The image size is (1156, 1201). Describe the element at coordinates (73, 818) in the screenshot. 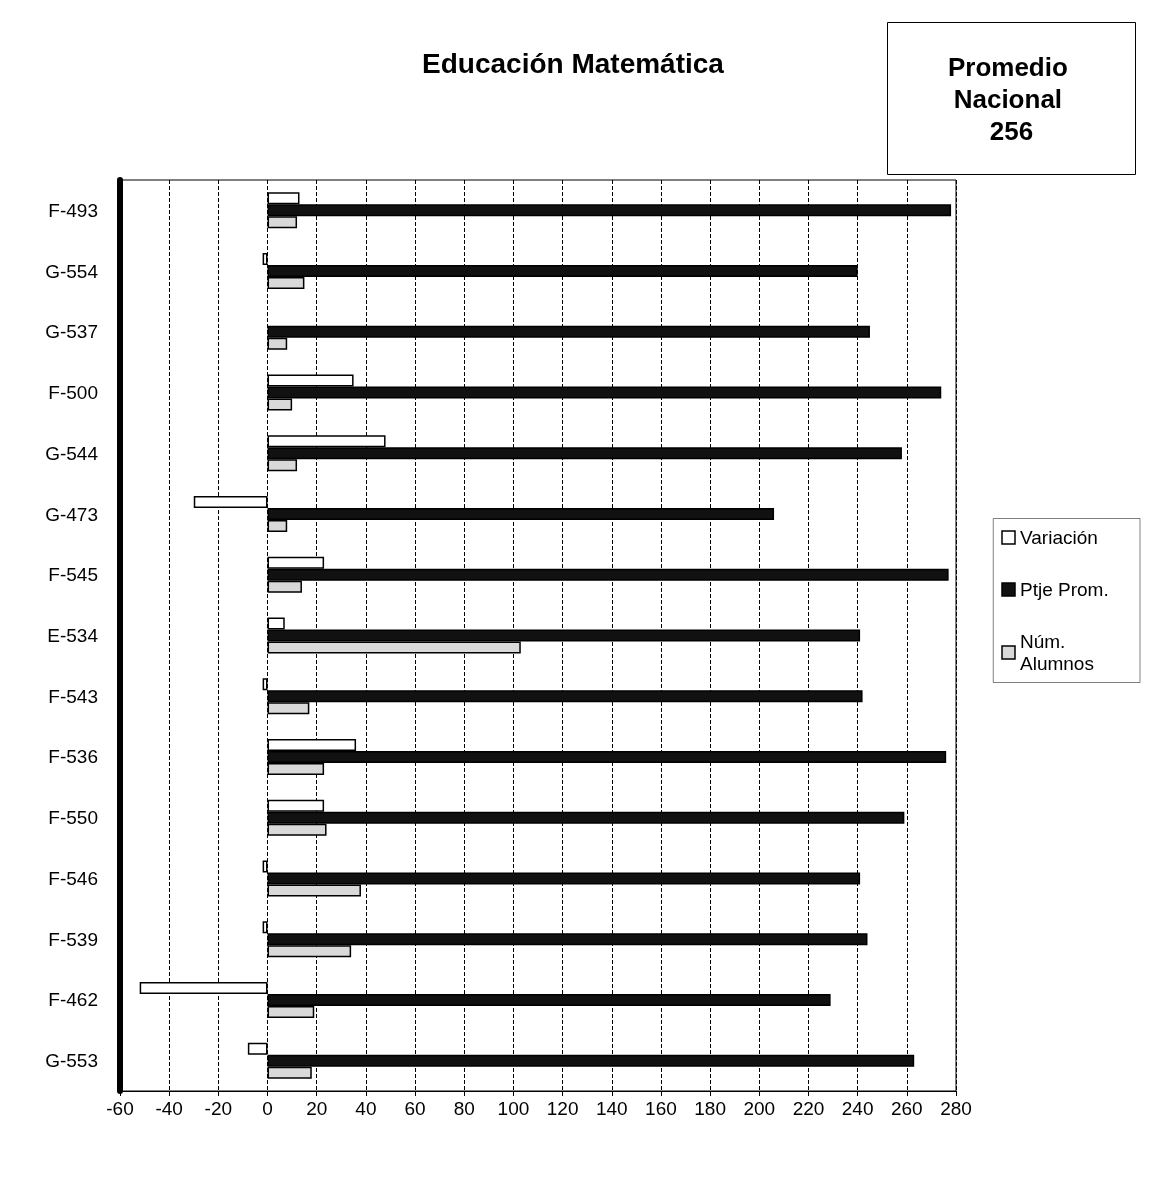

I see `y-tick-label: F-550` at that location.